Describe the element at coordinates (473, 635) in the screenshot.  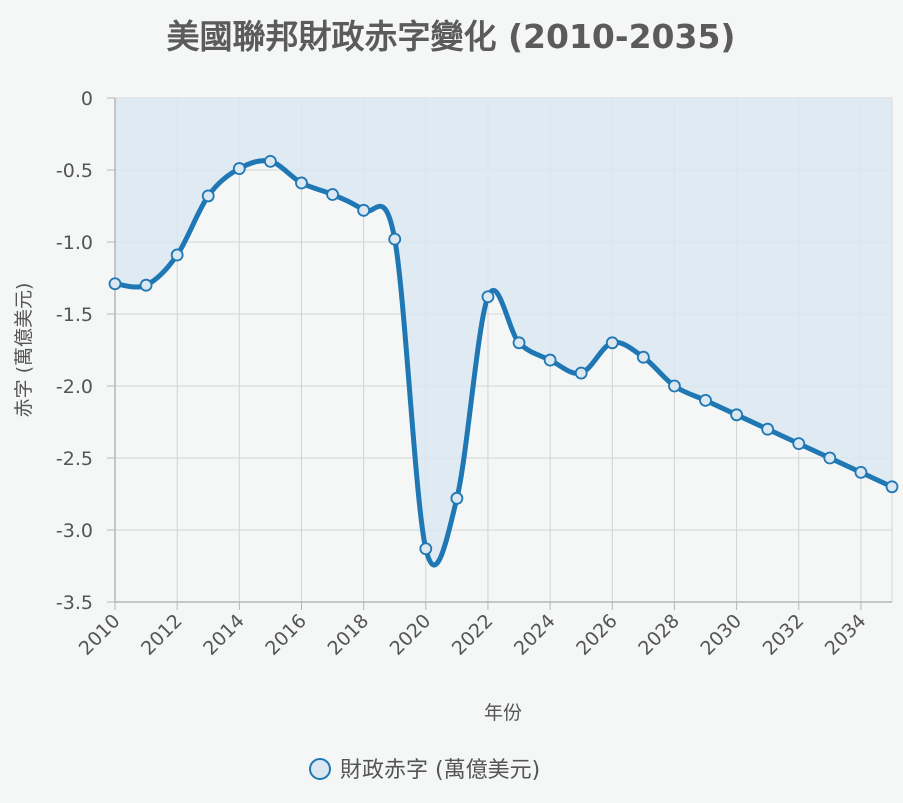
I see `x-tick-label: 2022` at that location.